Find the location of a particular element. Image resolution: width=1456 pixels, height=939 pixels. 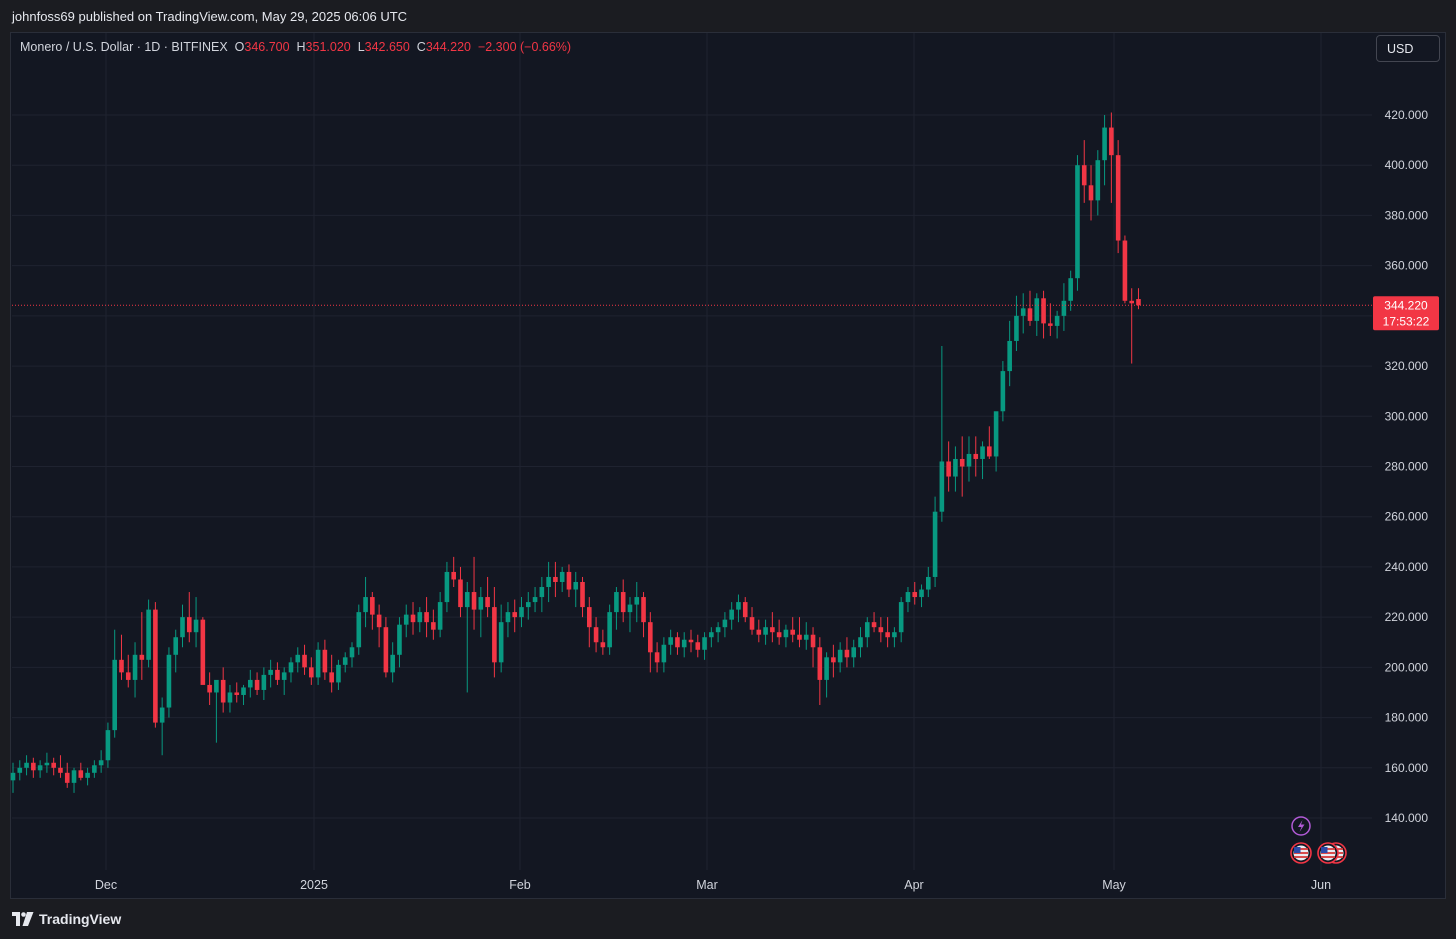

y-tick-label: 380.000 is located at coordinates (1407, 215).